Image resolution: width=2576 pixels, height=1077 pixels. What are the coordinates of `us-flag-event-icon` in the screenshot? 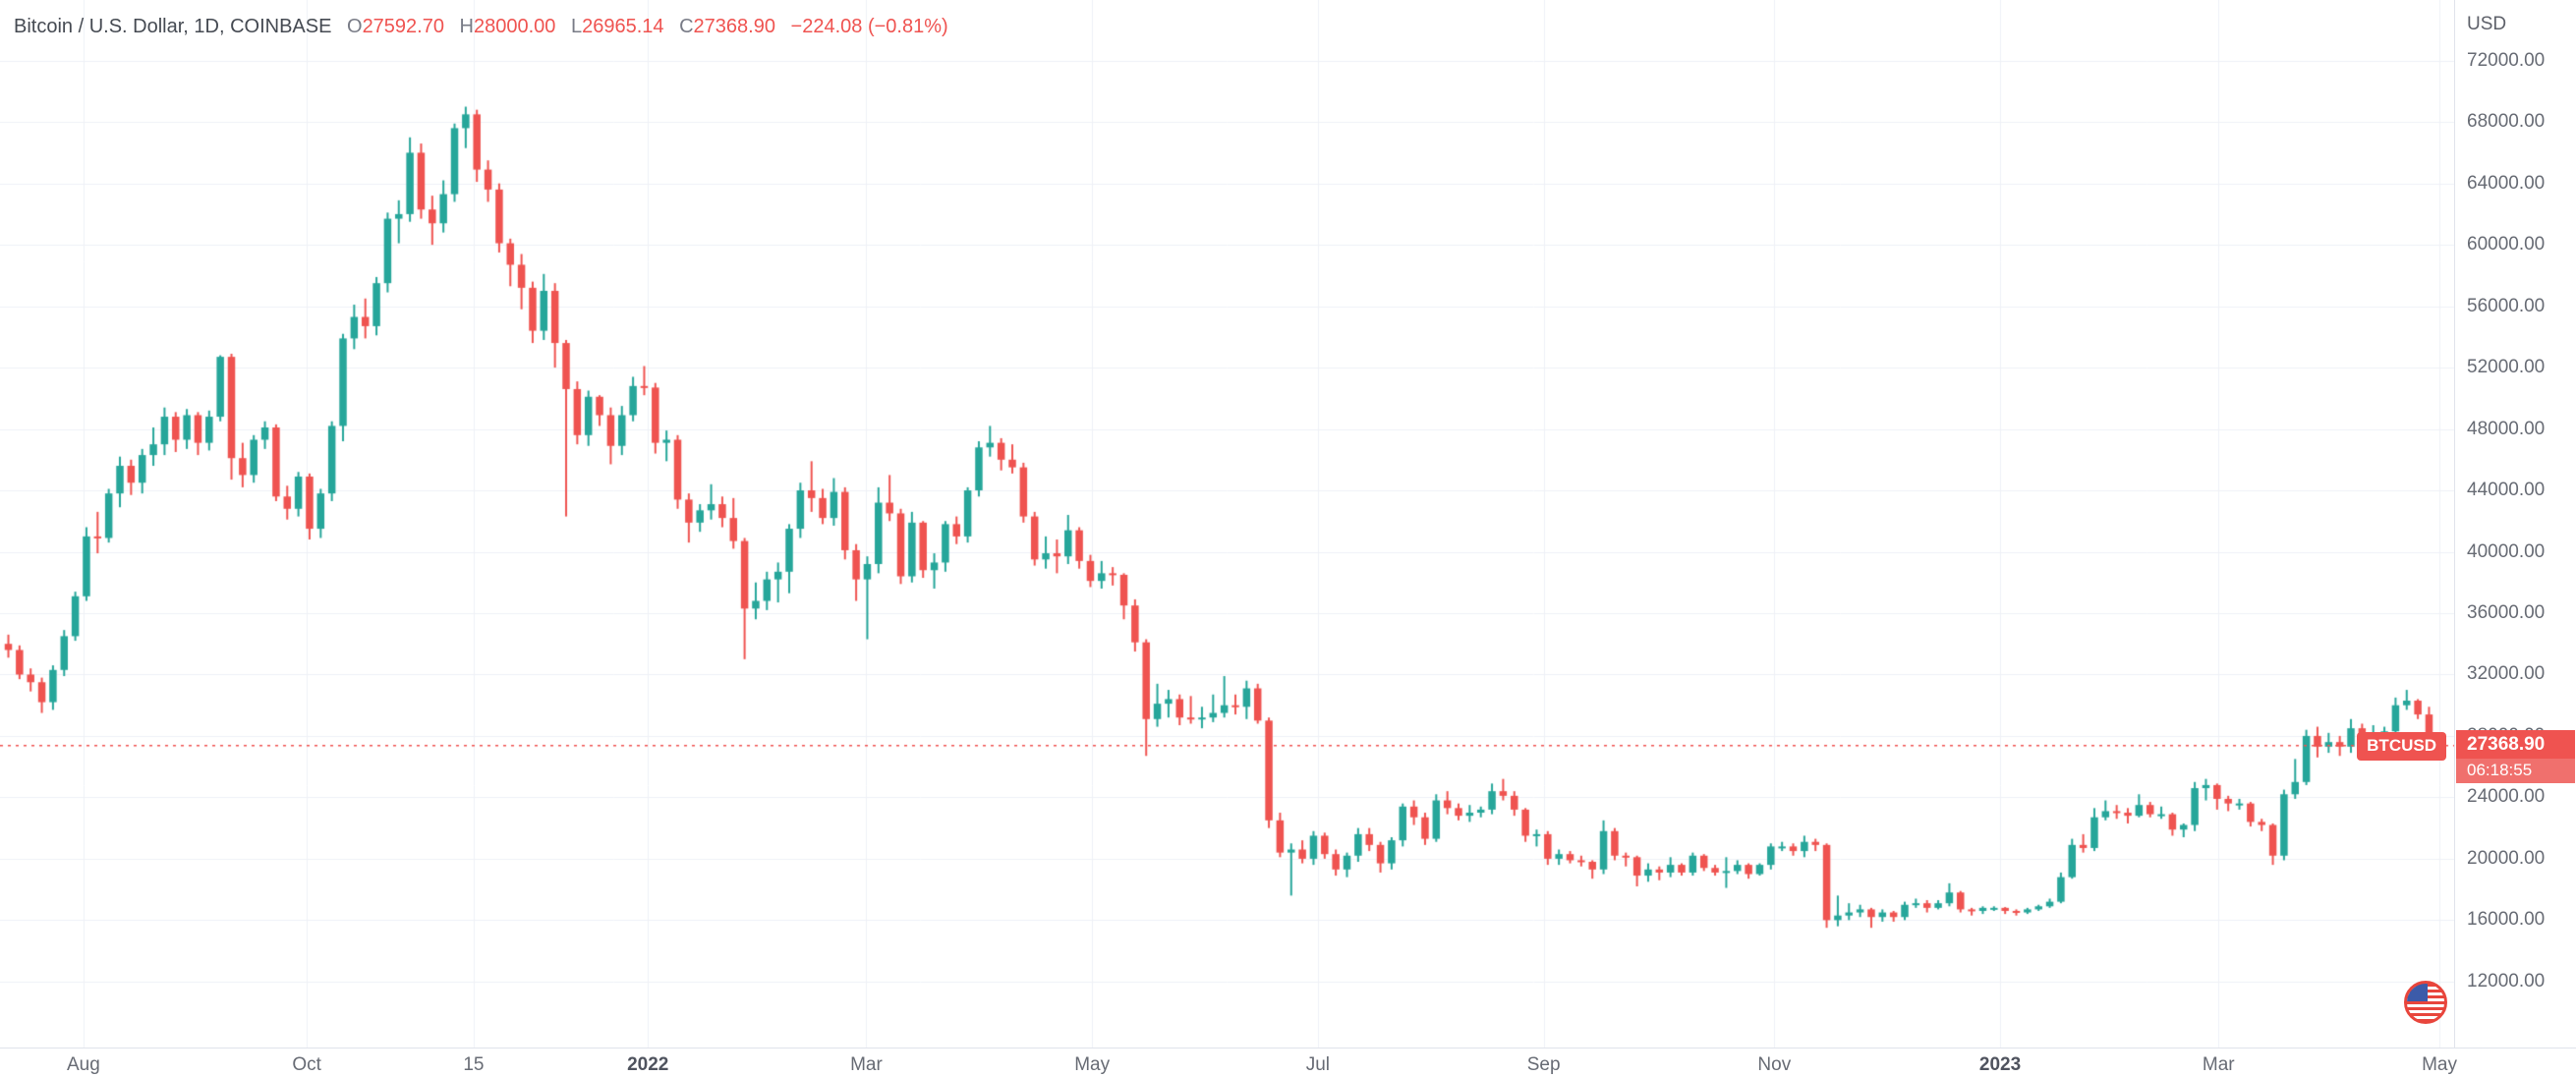 It's located at (2425, 1003).